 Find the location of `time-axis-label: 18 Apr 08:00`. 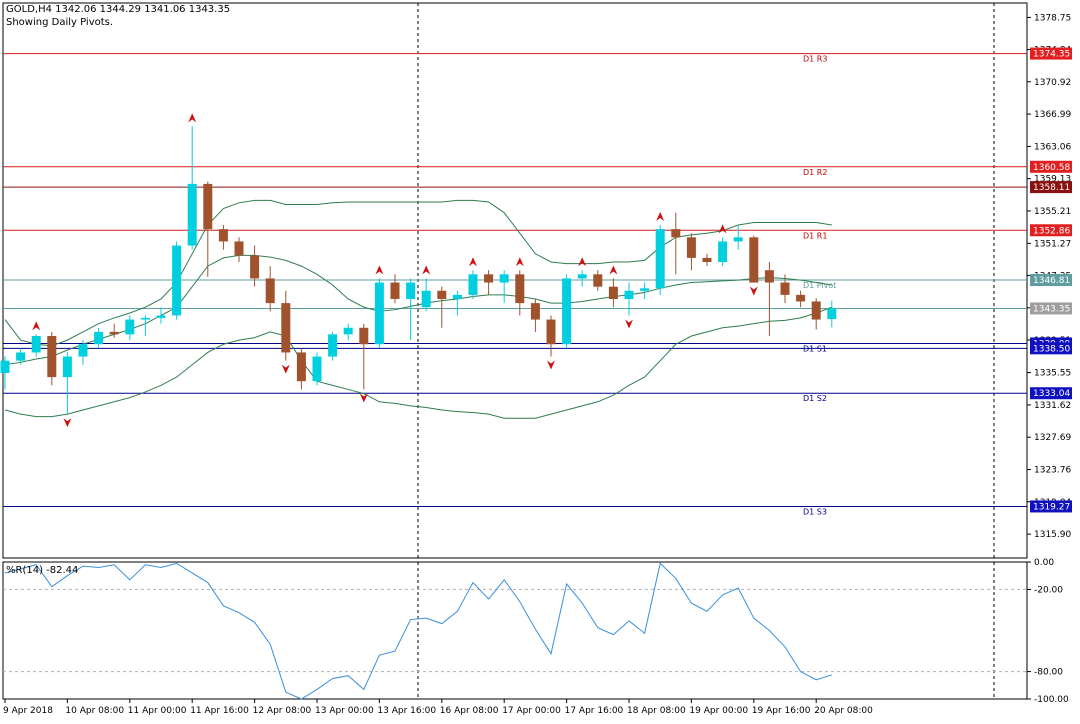

time-axis-label: 18 Apr 08:00 is located at coordinates (656, 711).